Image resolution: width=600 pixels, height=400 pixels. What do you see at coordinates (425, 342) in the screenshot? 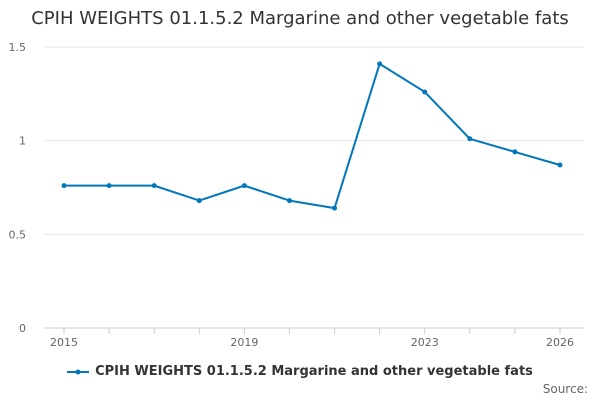
I see `x-tick-label: 2023` at bounding box center [425, 342].